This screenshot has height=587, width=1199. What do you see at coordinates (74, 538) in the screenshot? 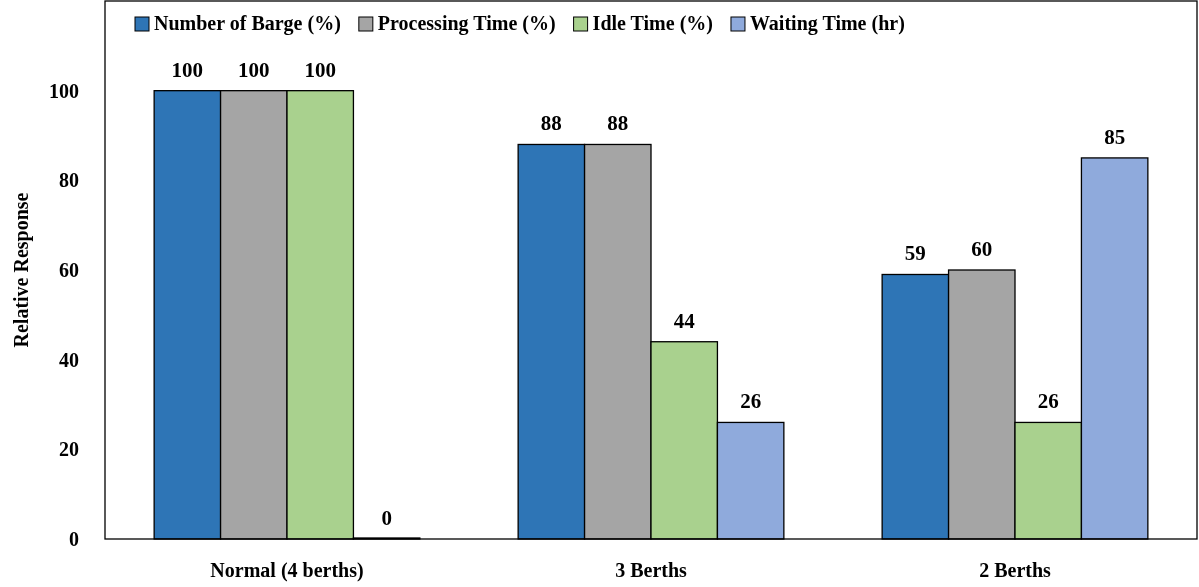
I see `y-tick-label: 0` at bounding box center [74, 538].